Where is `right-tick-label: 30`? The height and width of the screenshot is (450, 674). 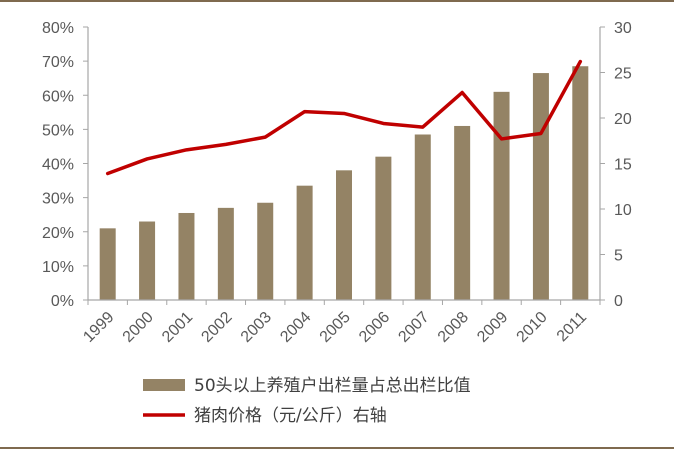
right-tick-label: 30 is located at coordinates (623, 28).